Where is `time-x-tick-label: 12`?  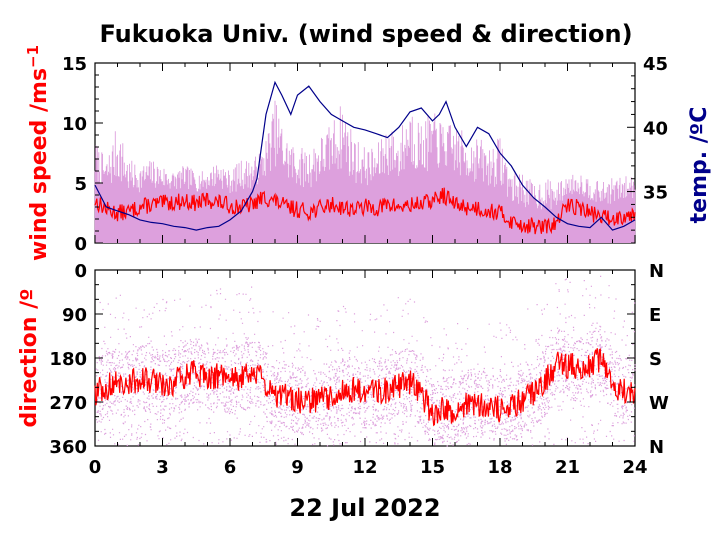
time-x-tick-label: 12 is located at coordinates (364, 467).